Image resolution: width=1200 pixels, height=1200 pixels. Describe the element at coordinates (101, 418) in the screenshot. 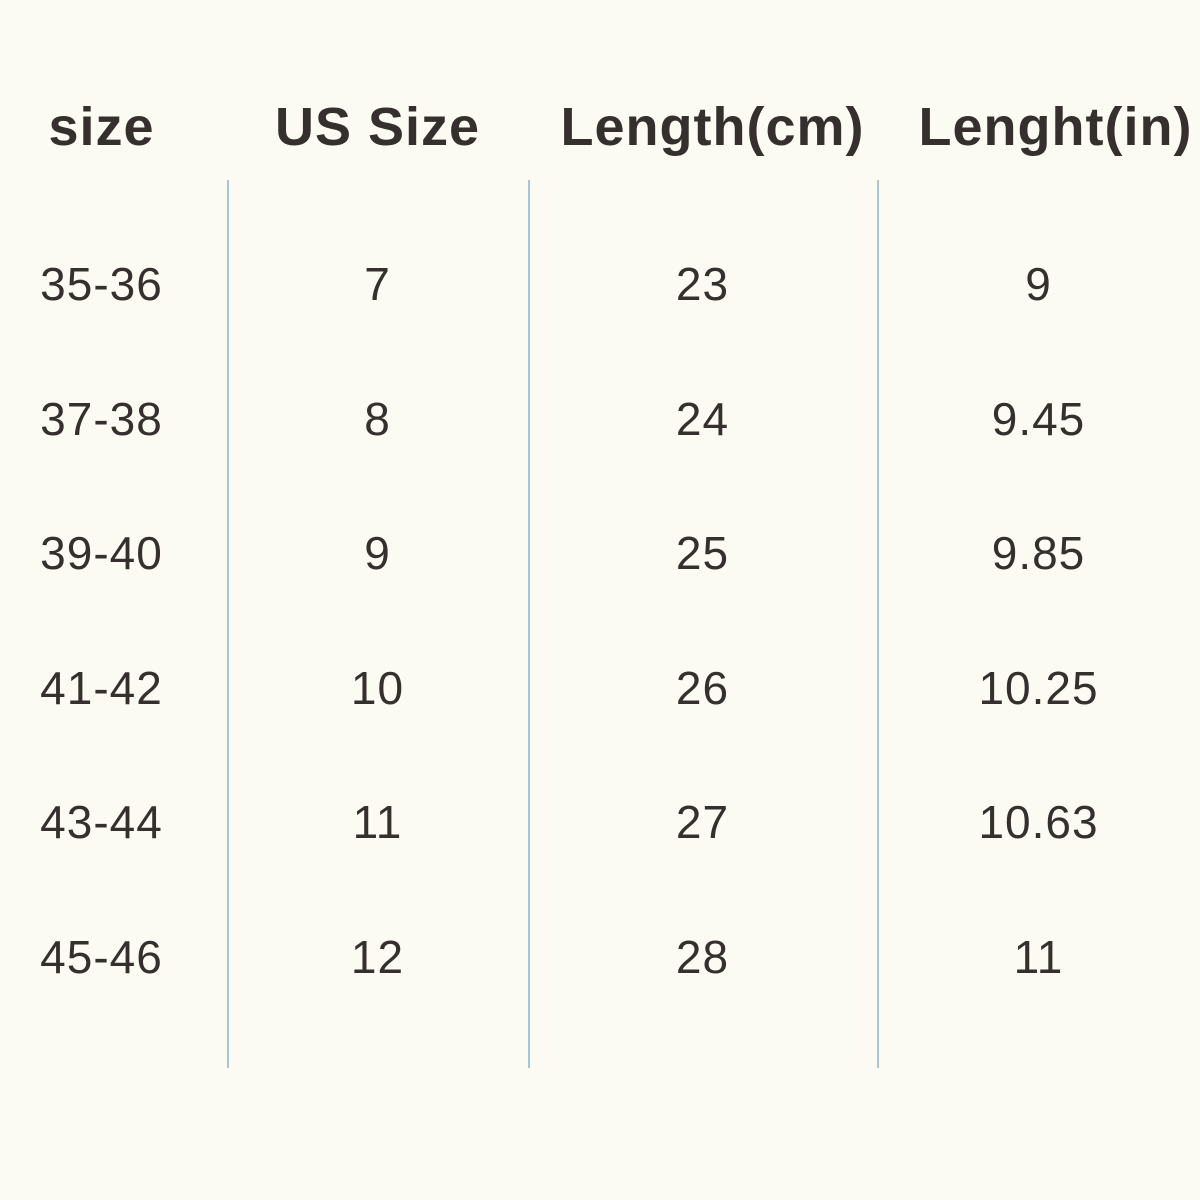

I see `cell-size: 37-38` at that location.